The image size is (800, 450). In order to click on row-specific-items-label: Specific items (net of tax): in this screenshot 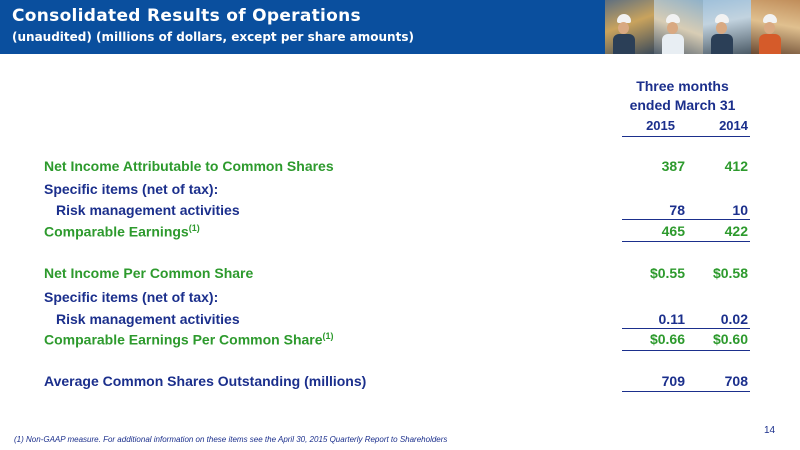, I will do `click(131, 189)`.